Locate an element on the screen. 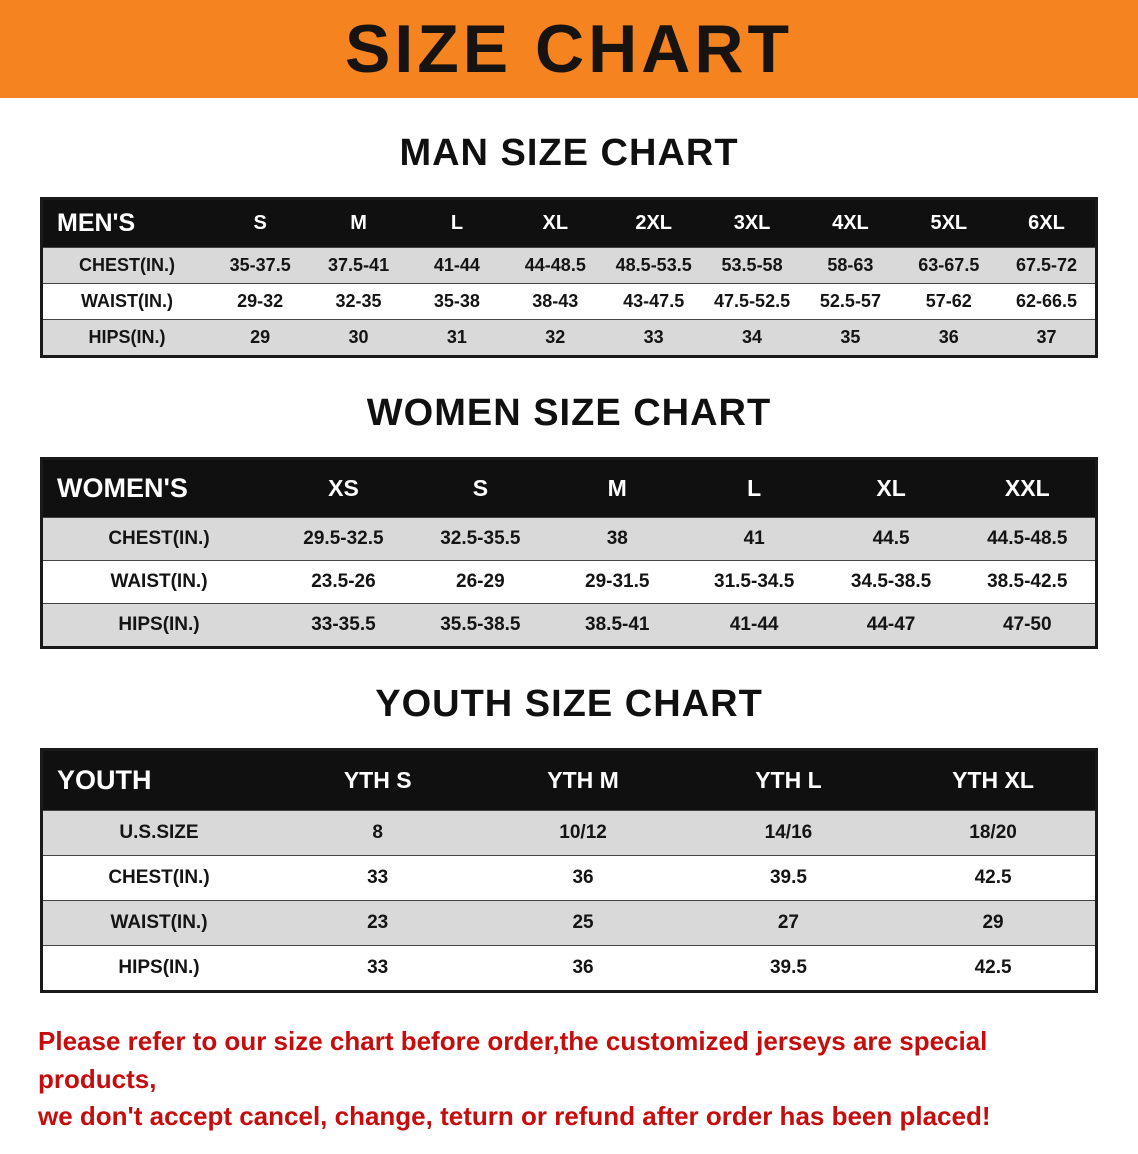 This screenshot has height=1154, width=1138. size-cell: 58-63 is located at coordinates (850, 265).